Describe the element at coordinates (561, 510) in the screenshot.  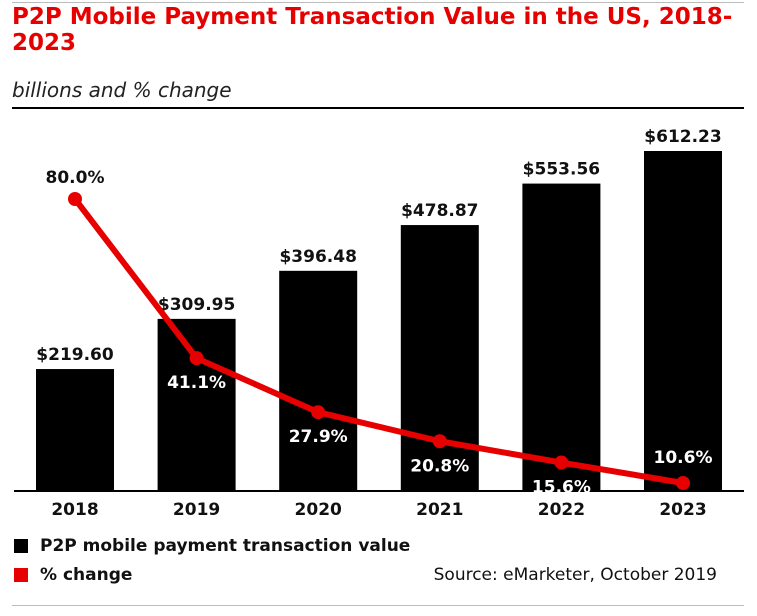
I see `x-tick-2022: 2022` at that location.